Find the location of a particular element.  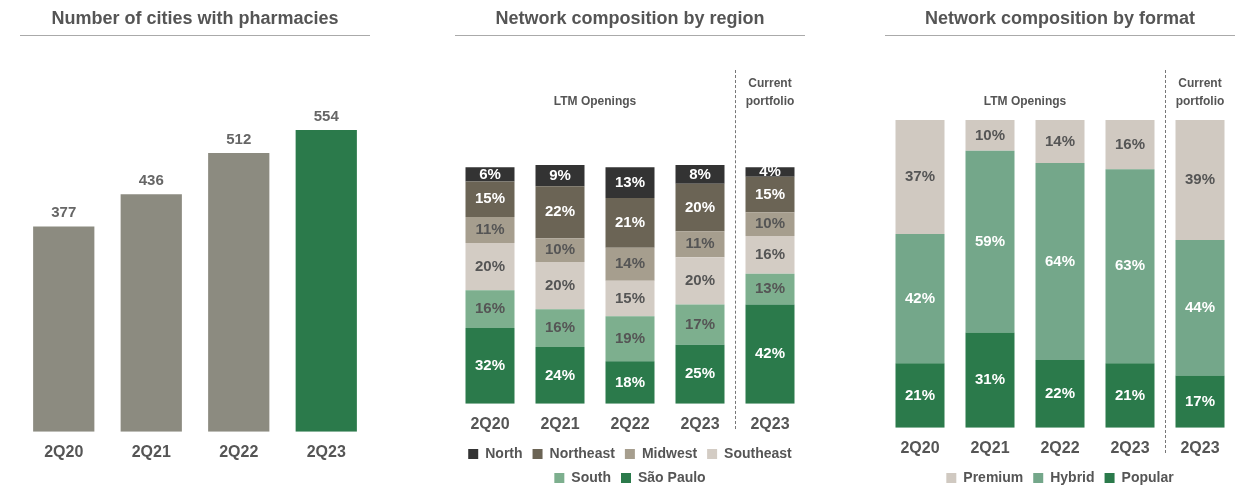

data-label: 18% is located at coordinates (630, 381).